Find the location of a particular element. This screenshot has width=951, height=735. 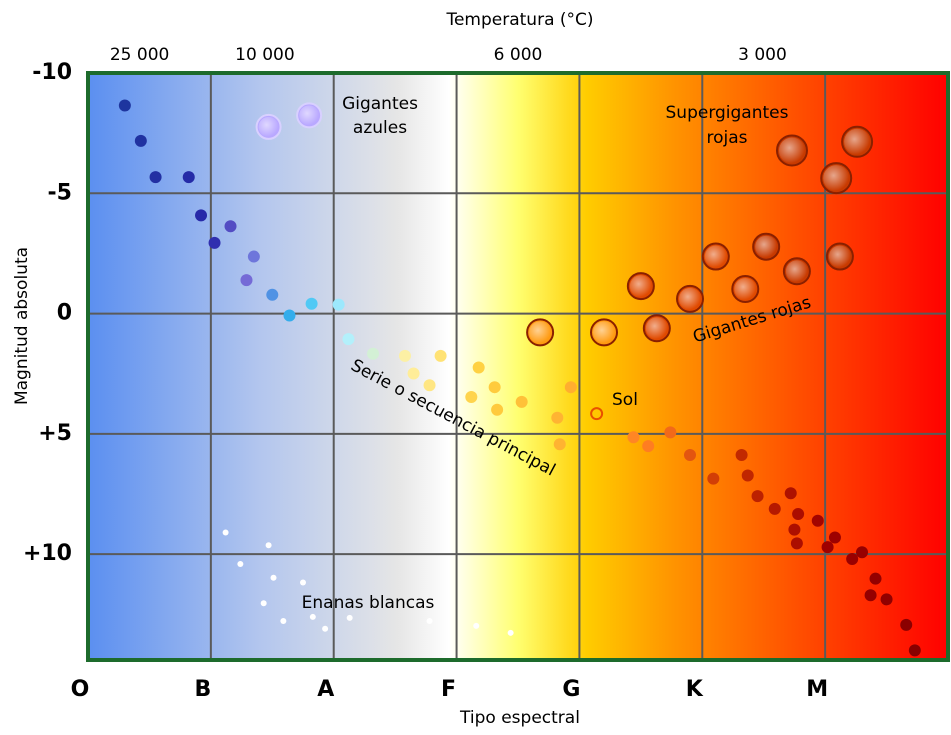

x-tick-label: F is located at coordinates (448, 689).